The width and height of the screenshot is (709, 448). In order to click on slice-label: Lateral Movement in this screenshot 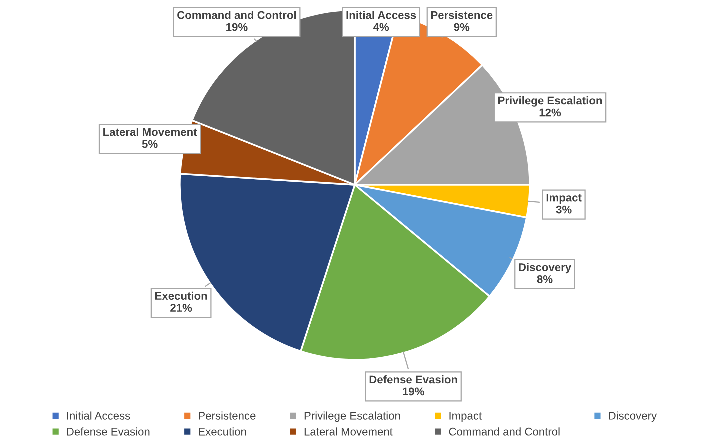, I will do `click(151, 132)`.